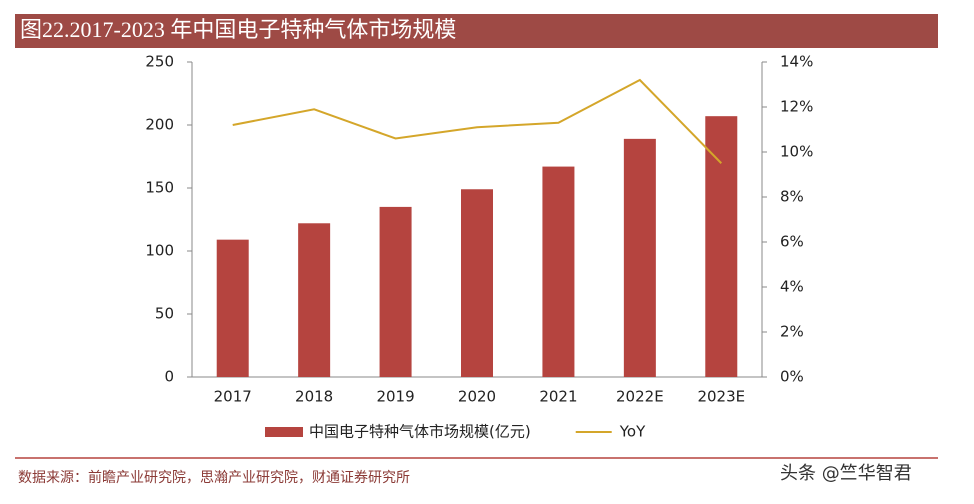  I want to click on x-tick-label: 2020, so click(477, 397).